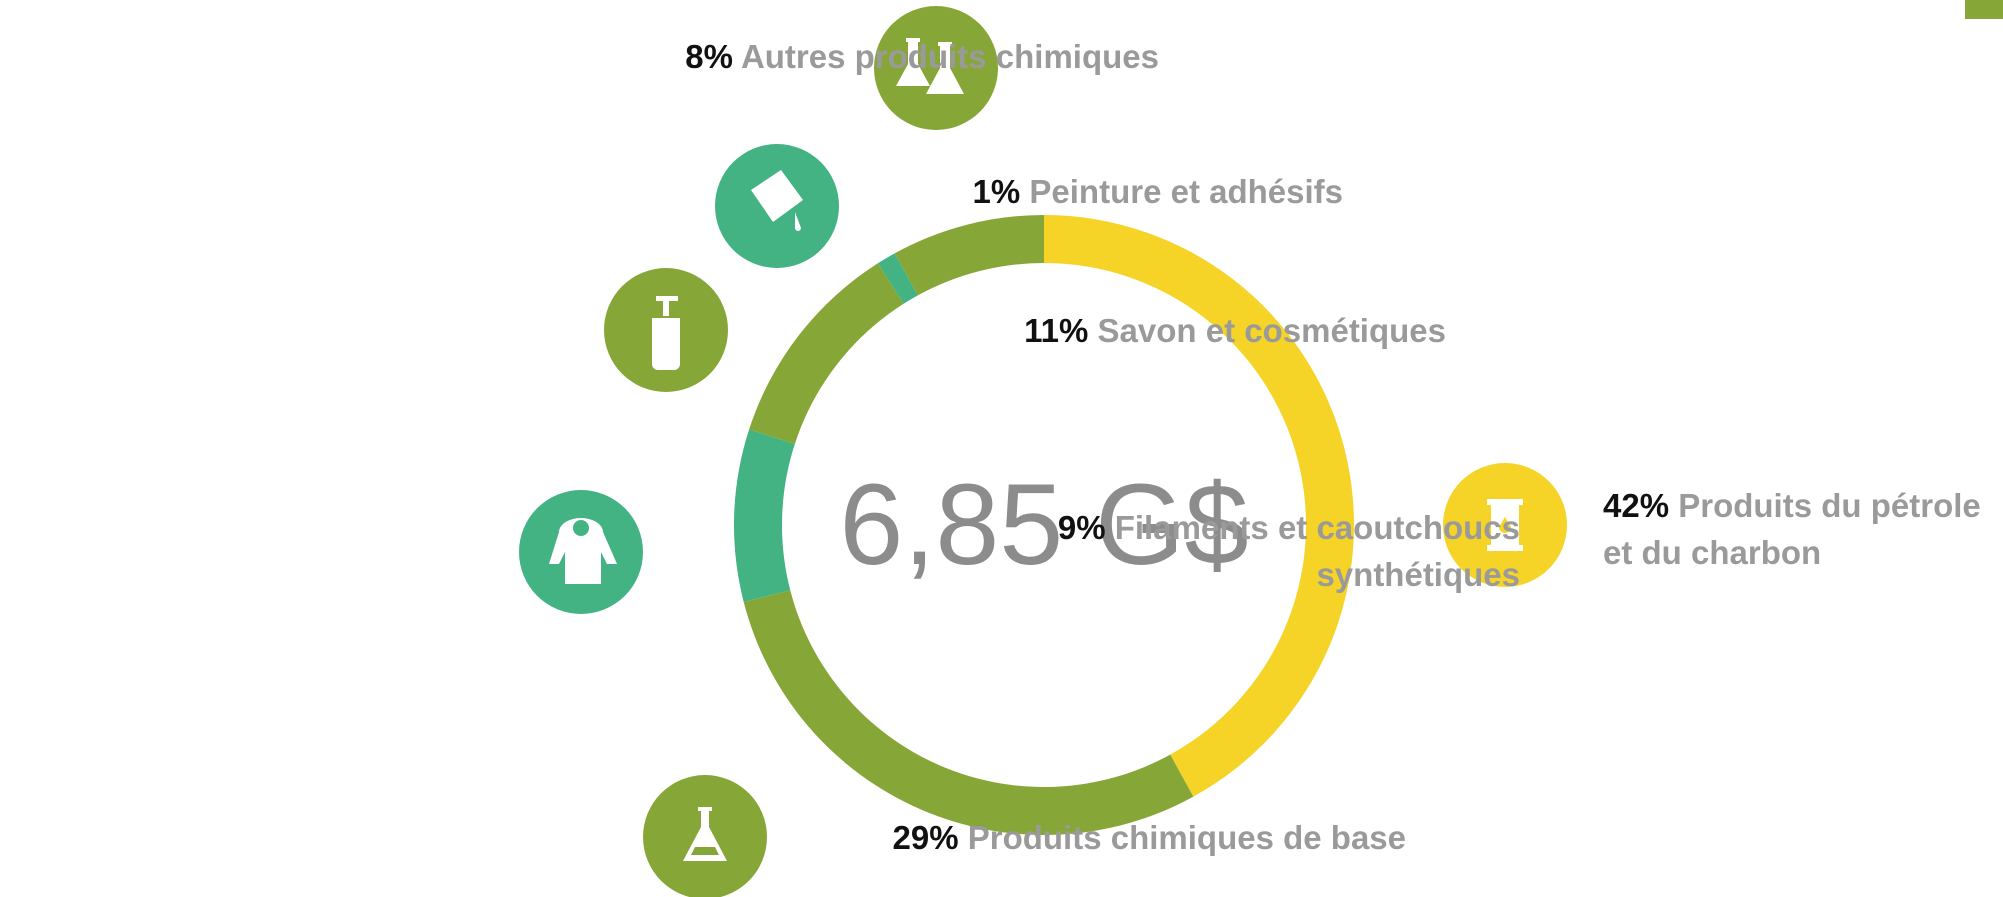 The height and width of the screenshot is (897, 2003). I want to click on category-name: Autres produits chimiques, so click(949, 56).